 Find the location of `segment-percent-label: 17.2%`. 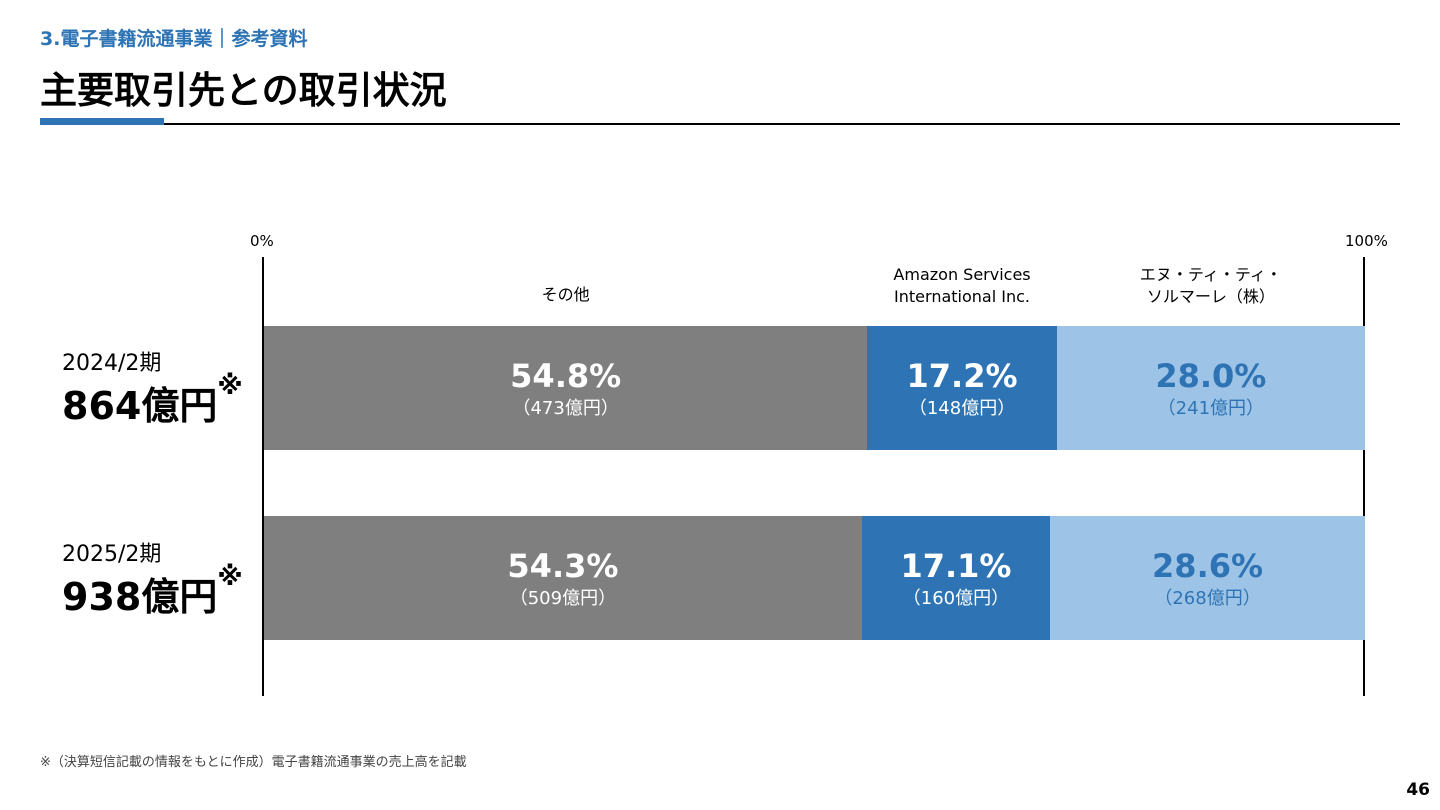

segment-percent-label: 17.2% is located at coordinates (962, 376).